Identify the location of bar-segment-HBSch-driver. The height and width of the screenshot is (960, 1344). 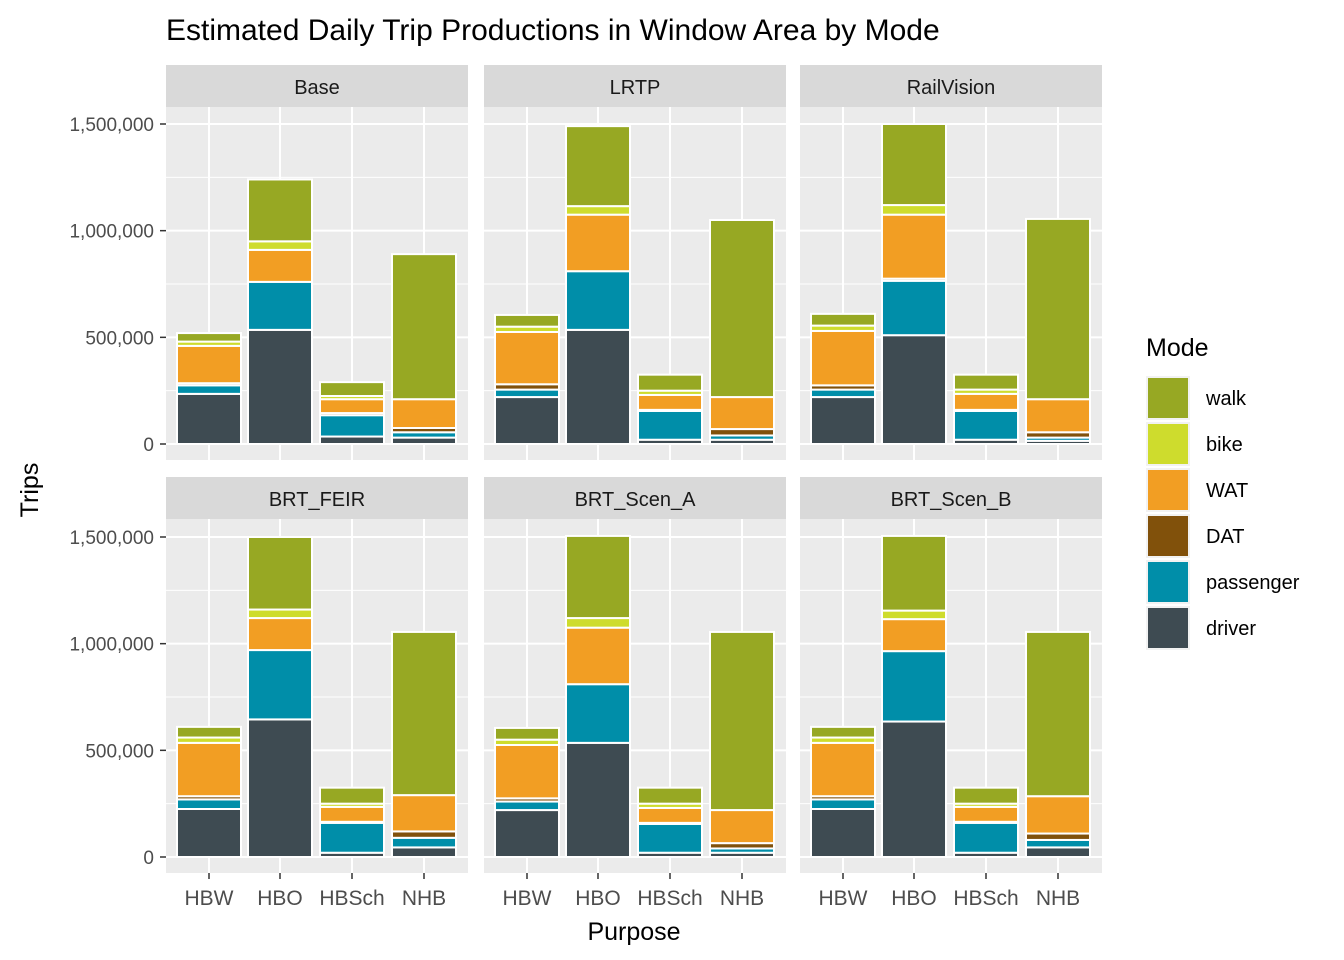
(352, 440).